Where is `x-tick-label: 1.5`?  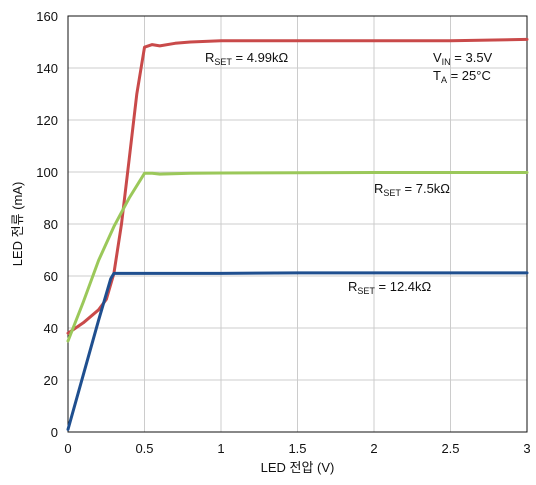 x-tick-label: 1.5 is located at coordinates (297, 448).